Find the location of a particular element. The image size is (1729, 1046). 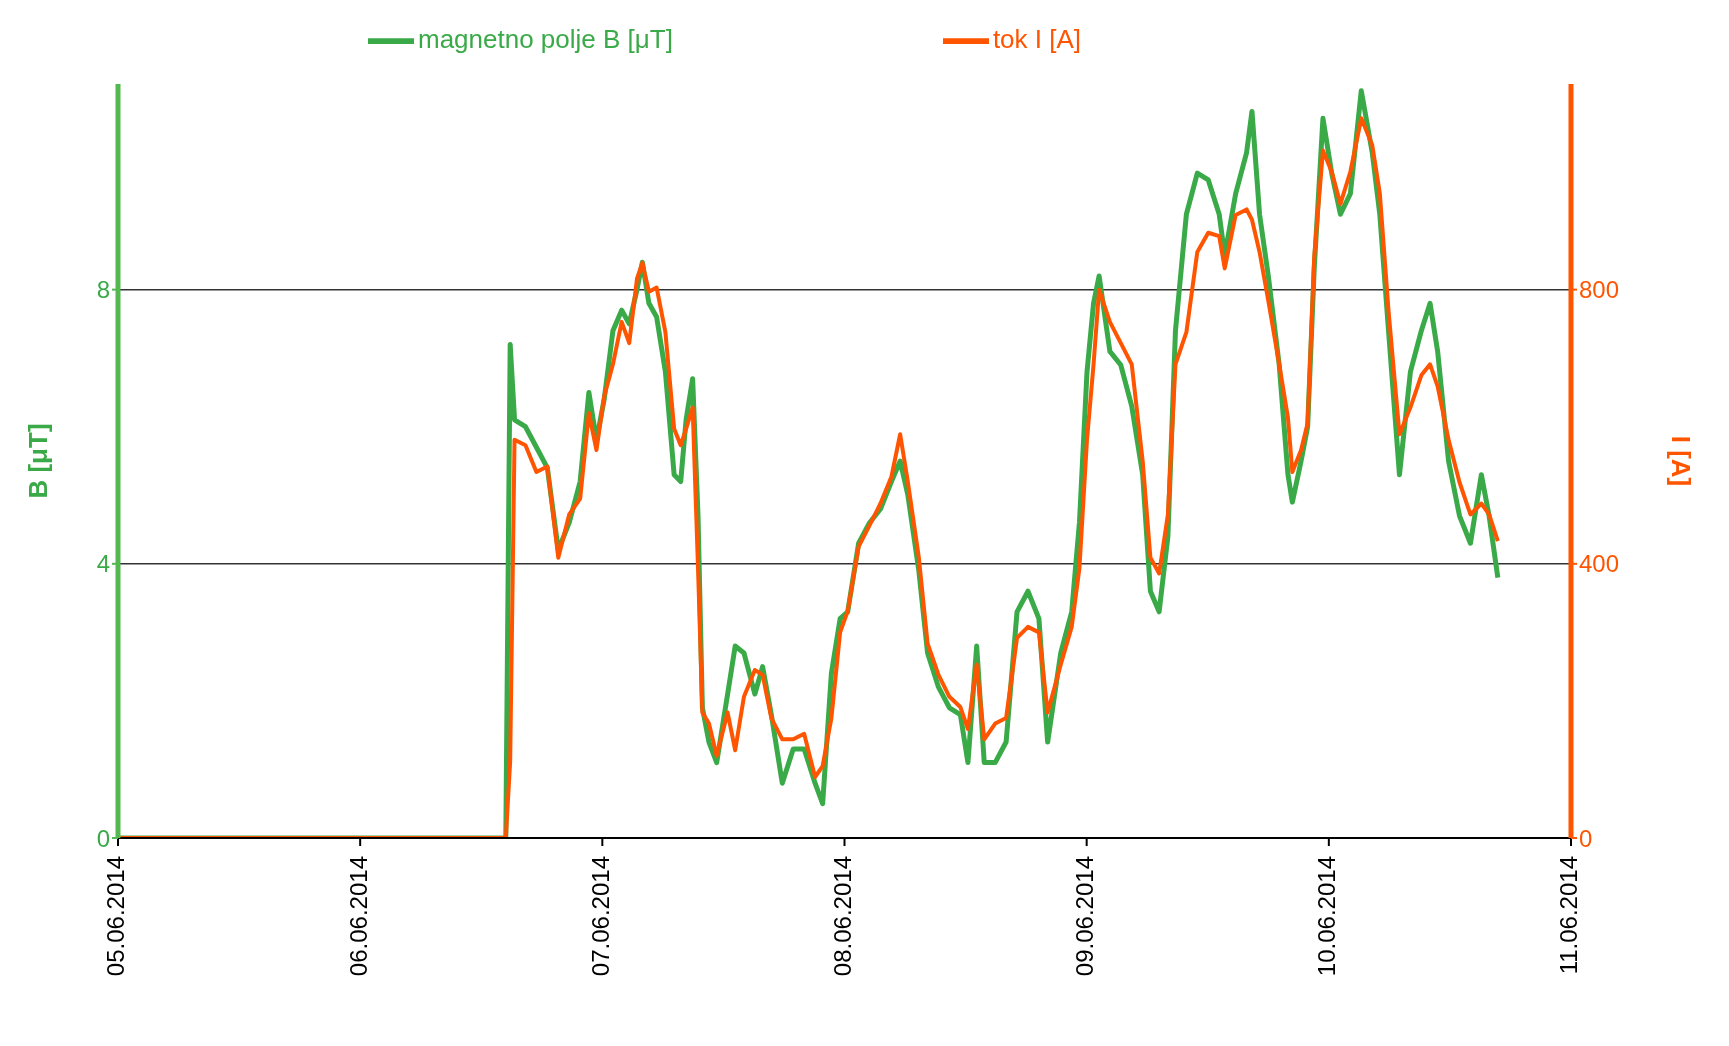

y-tick-label: 0 is located at coordinates (103, 838).